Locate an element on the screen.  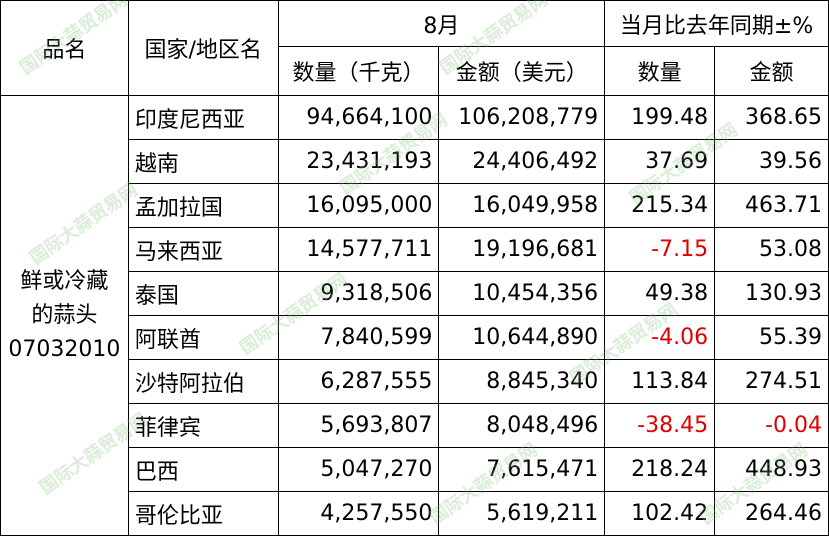
country-cell: 沙特阿拉伯 is located at coordinates (203, 381).